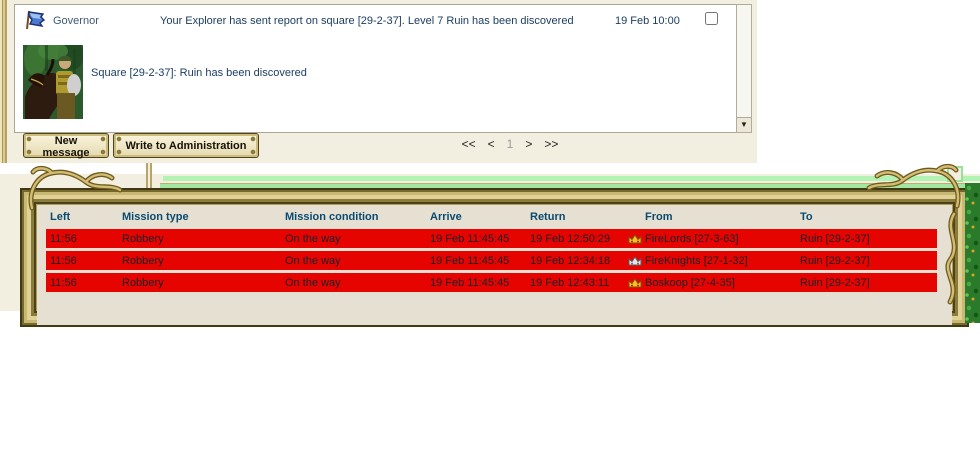 This screenshot has height=460, width=980. What do you see at coordinates (529, 144) in the screenshot?
I see `pagination-next: >` at bounding box center [529, 144].